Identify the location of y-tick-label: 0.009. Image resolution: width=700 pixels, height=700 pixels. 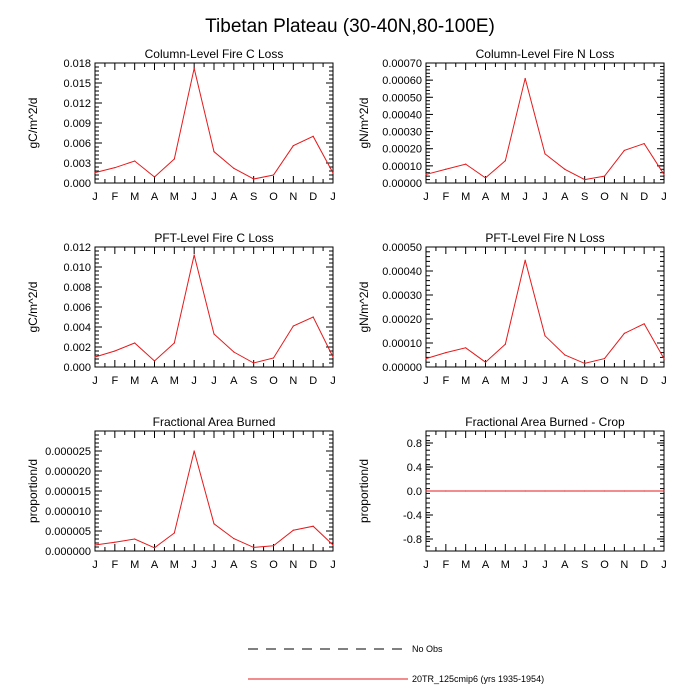
(77, 124).